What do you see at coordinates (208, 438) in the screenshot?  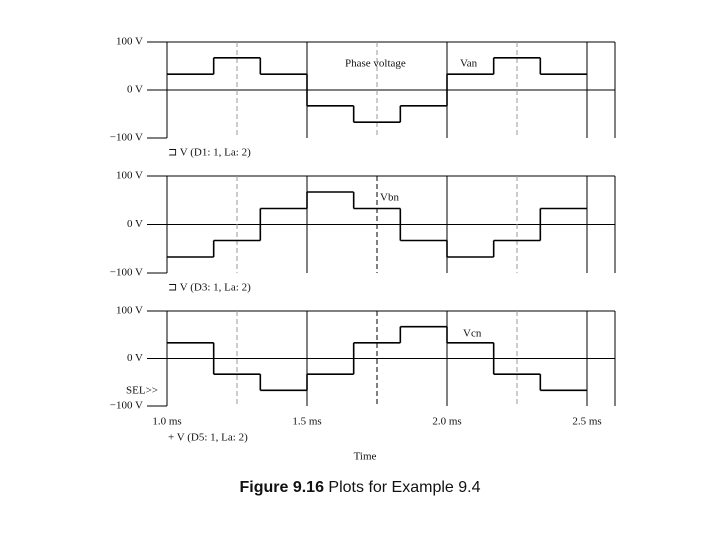 I see `footer-label: + V (D5: 1, La: 2)` at bounding box center [208, 438].